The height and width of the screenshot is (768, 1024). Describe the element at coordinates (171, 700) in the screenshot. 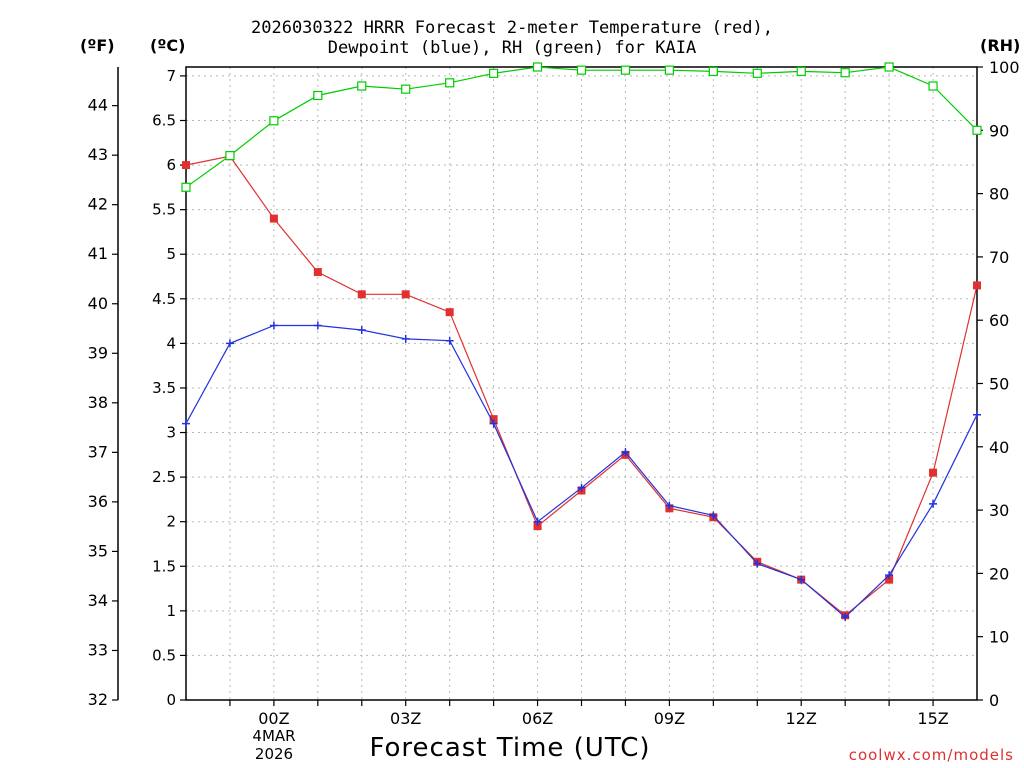

I see `celsius-tick-label: 0` at that location.